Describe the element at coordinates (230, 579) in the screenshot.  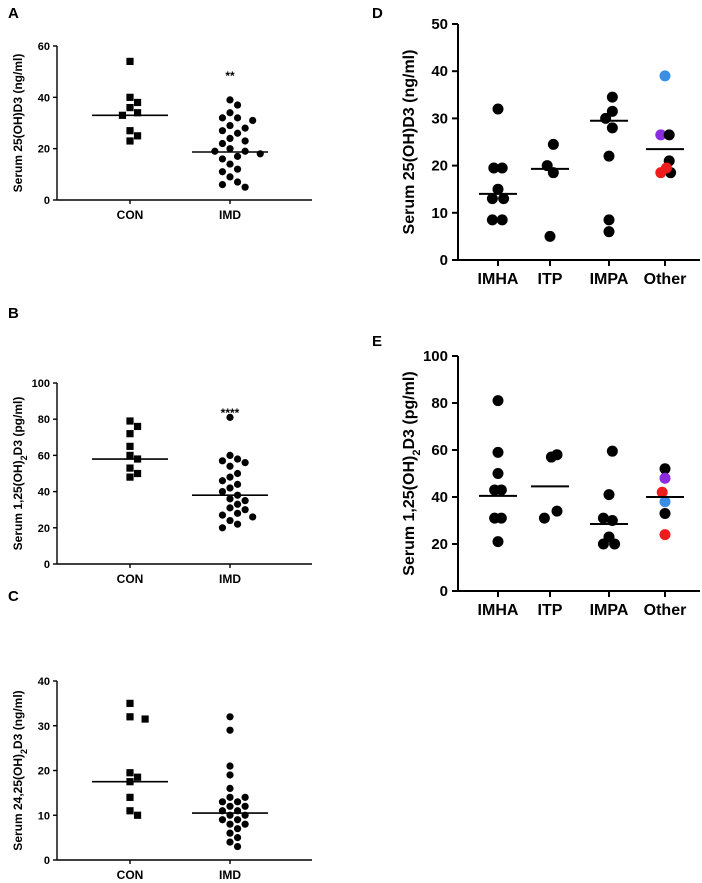
I see `x-category-label: IMD` at that location.